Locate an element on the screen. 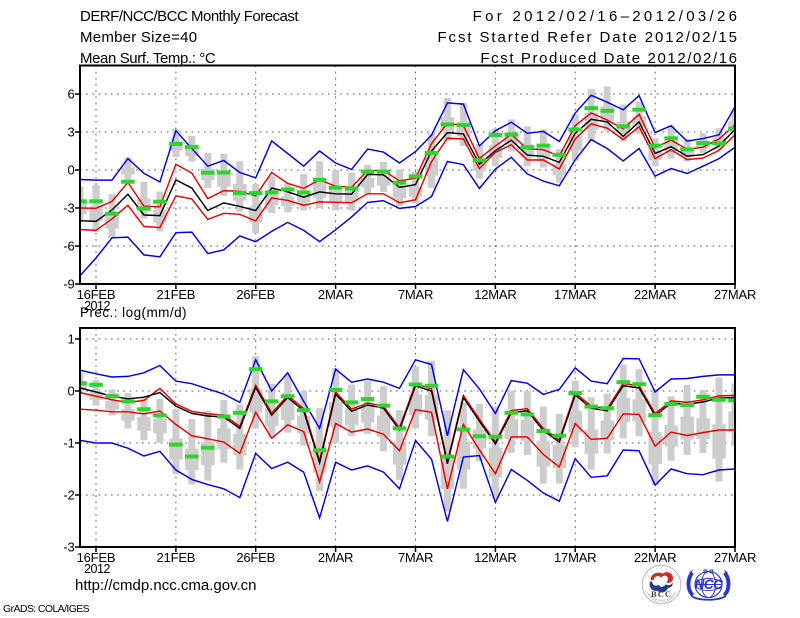  svg-text: 3 is located at coordinates (70, 132).